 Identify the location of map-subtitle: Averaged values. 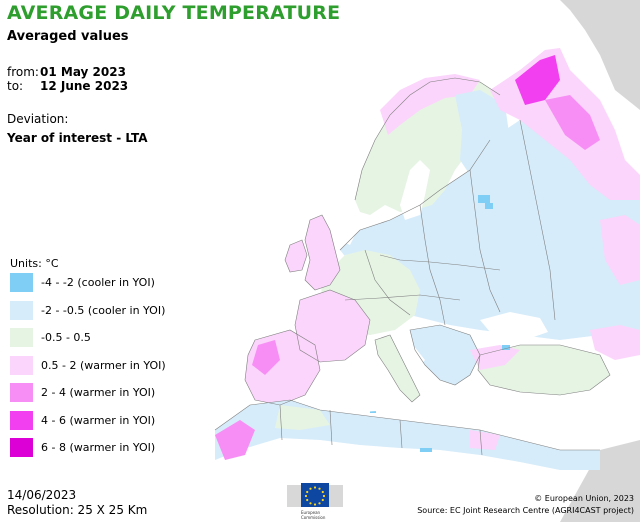
(68, 36).